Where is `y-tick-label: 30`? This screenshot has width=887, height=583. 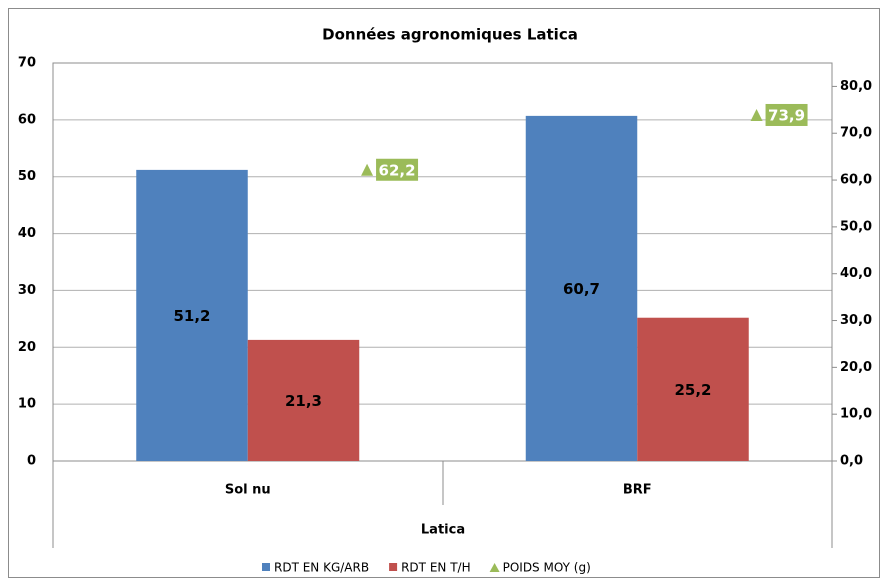 y-tick-label: 30 is located at coordinates (27, 290).